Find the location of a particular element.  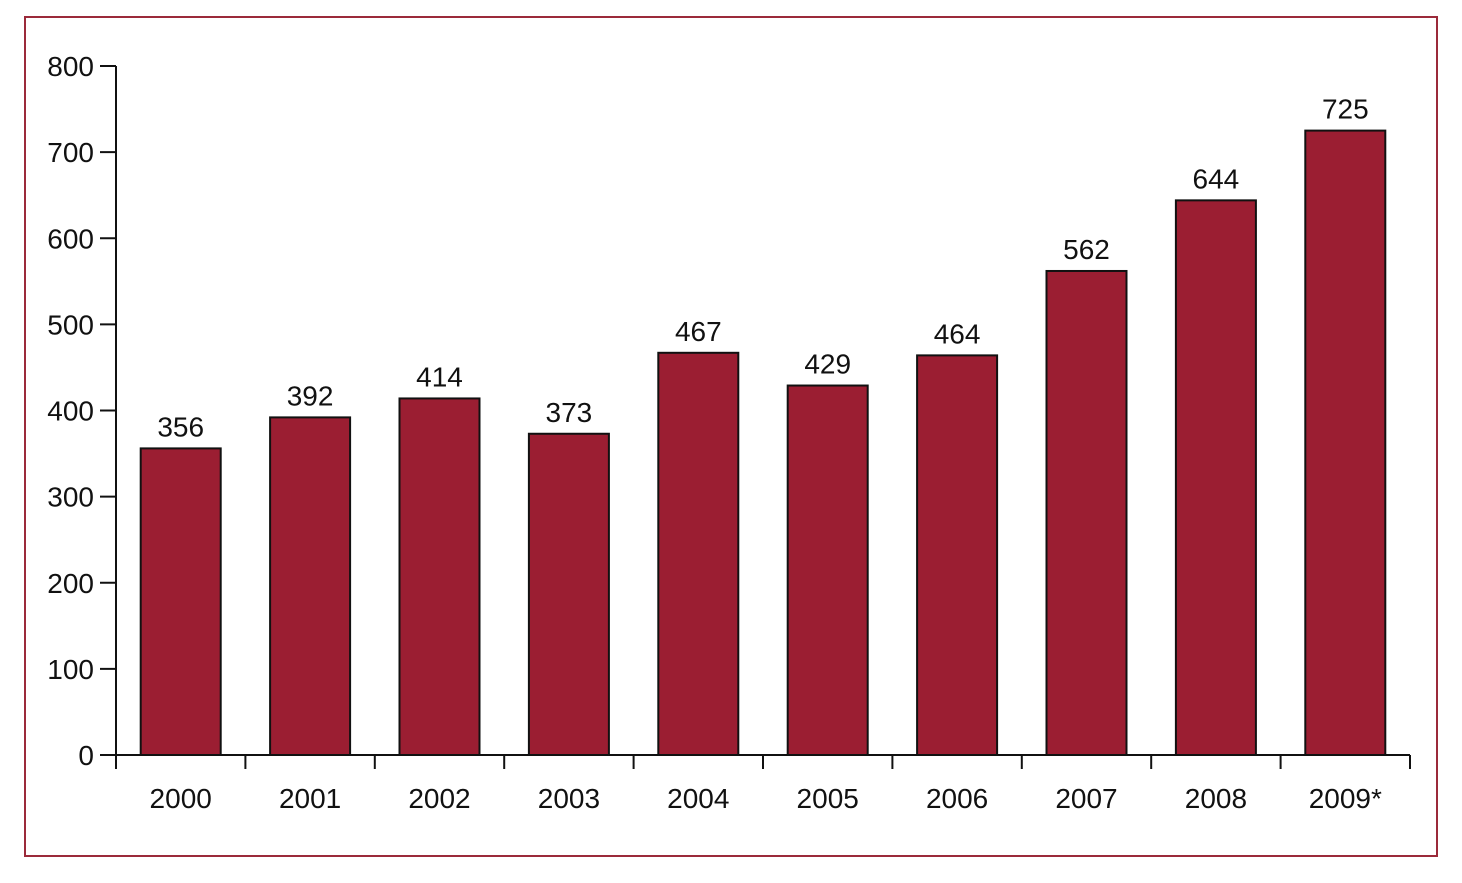

bar-2004 is located at coordinates (698, 553).